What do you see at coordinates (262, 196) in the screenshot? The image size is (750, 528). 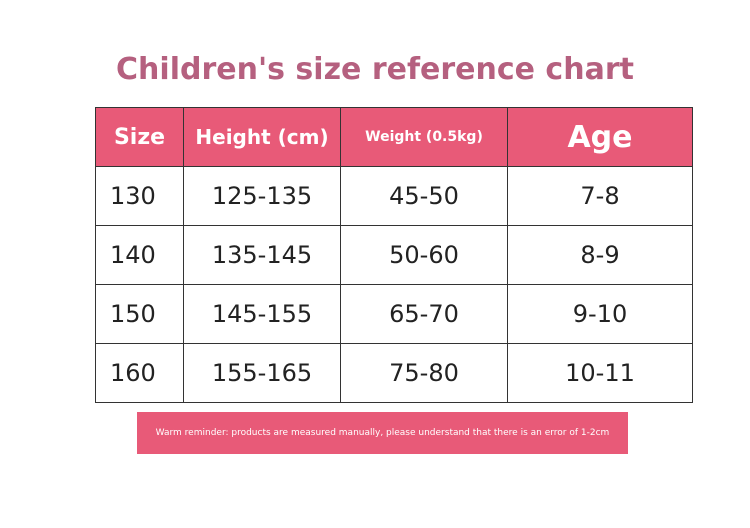 I see `table-cell: 125-135` at bounding box center [262, 196].